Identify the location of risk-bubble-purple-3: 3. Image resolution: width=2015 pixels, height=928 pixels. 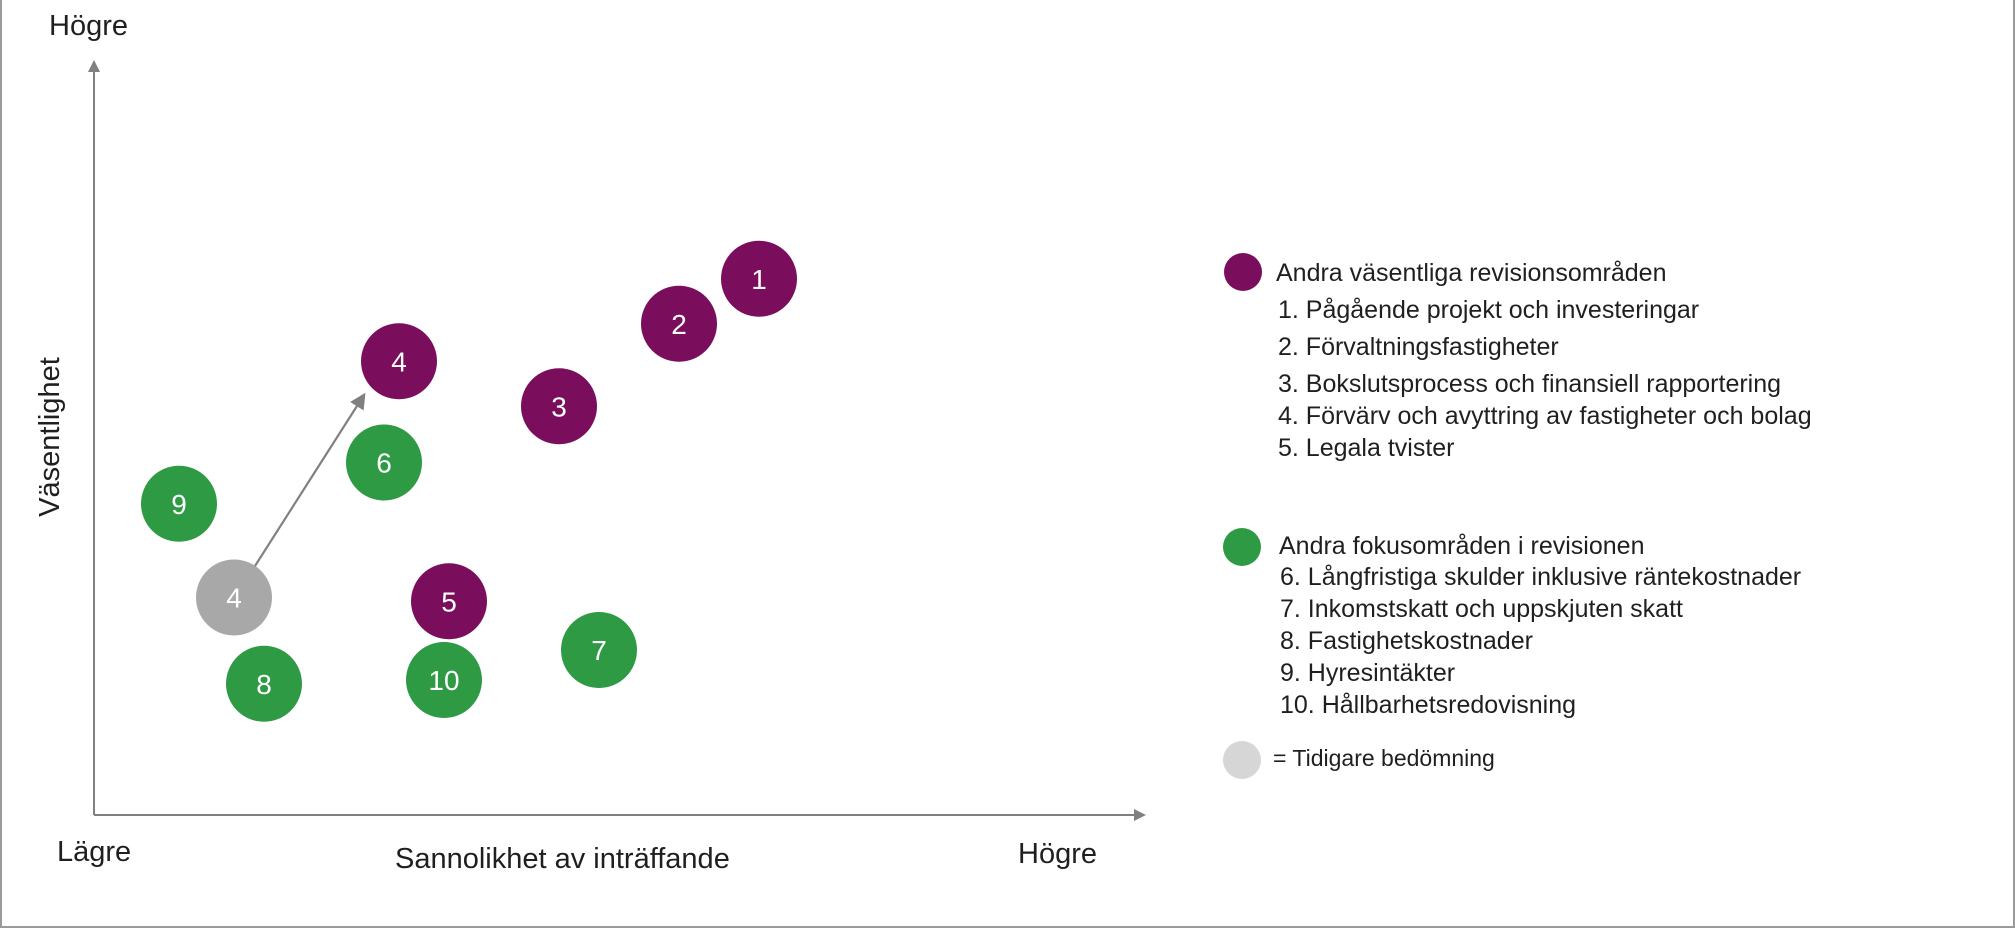
(559, 406).